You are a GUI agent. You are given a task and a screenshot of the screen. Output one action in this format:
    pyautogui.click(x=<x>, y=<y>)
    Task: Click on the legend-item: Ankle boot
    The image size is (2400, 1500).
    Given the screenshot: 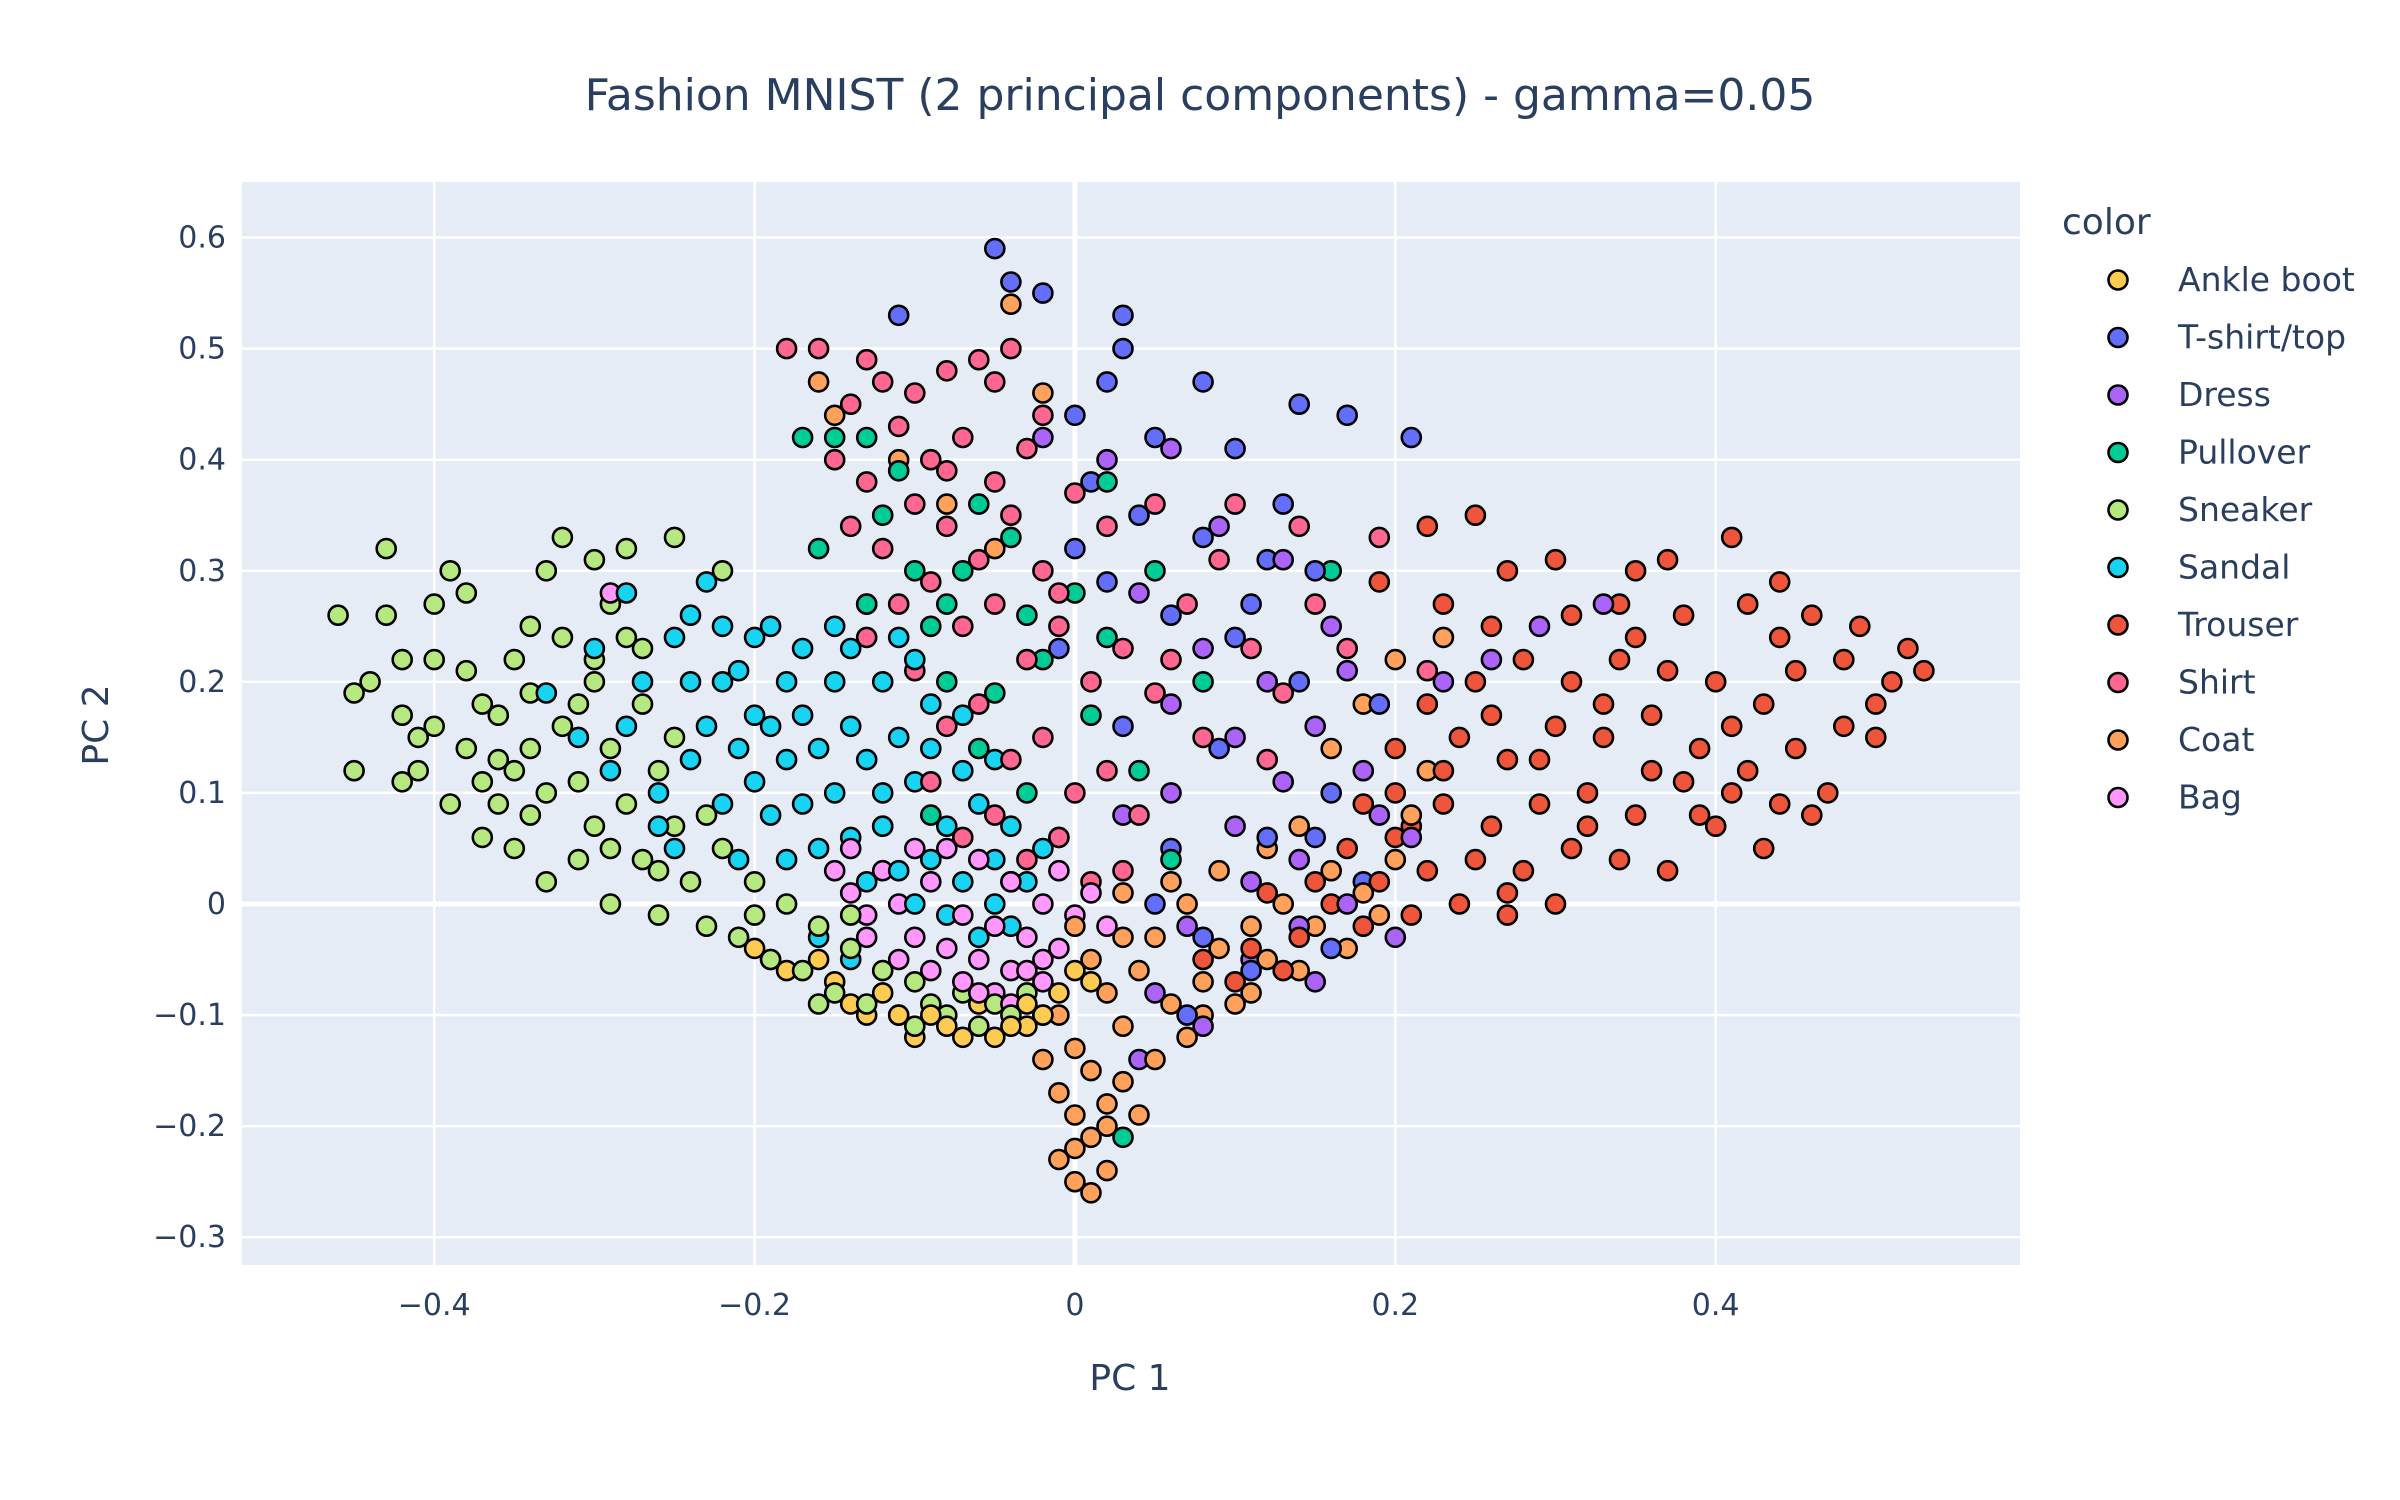 What is the action you would take?
    pyautogui.click(x=2231, y=279)
    